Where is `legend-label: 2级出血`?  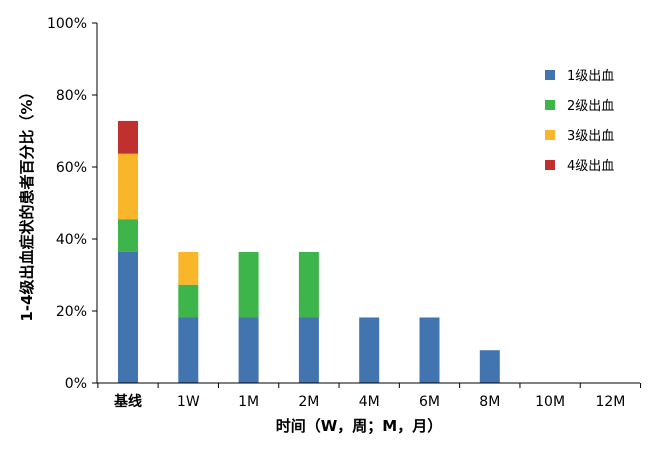
legend-label: 2级出血 is located at coordinates (590, 106).